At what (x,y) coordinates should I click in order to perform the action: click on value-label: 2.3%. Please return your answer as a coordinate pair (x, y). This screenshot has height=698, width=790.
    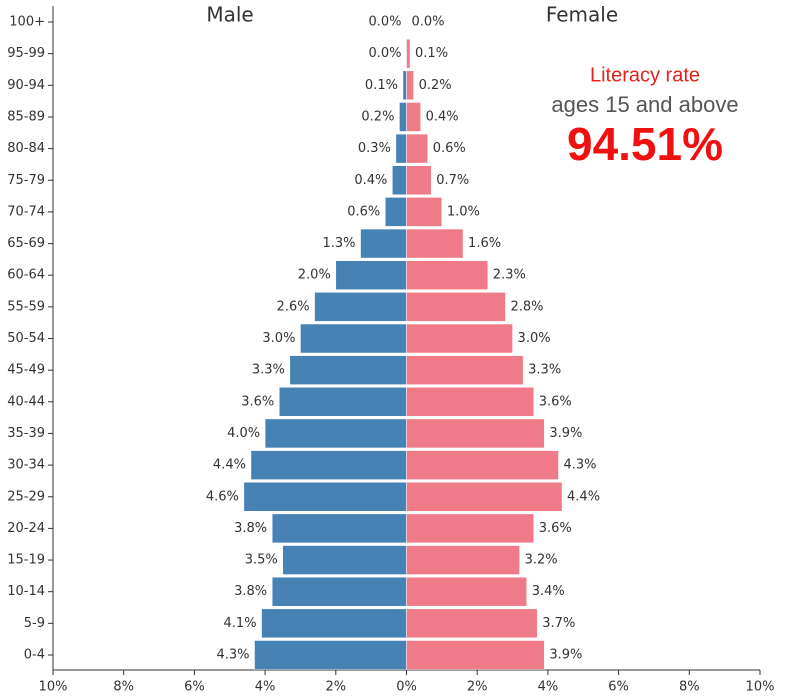
    Looking at the image, I should click on (509, 275).